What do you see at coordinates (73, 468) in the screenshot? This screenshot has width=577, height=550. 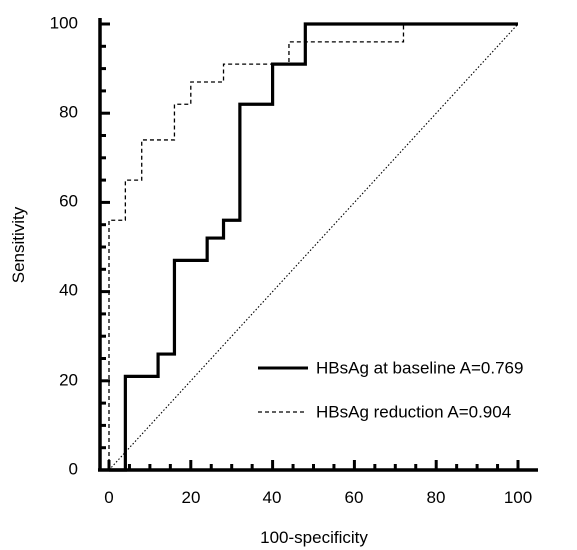 I see `y-tick-label-0: 0` at bounding box center [73, 468].